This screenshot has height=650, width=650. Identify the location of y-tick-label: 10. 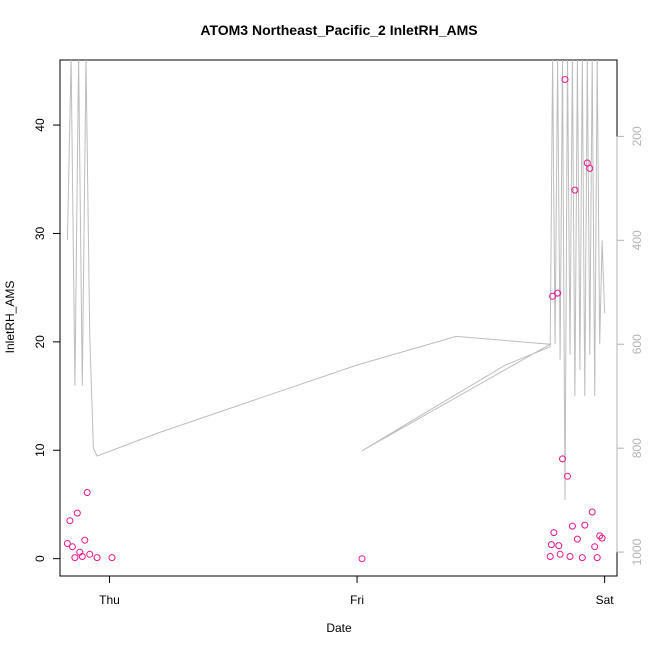
(40, 450).